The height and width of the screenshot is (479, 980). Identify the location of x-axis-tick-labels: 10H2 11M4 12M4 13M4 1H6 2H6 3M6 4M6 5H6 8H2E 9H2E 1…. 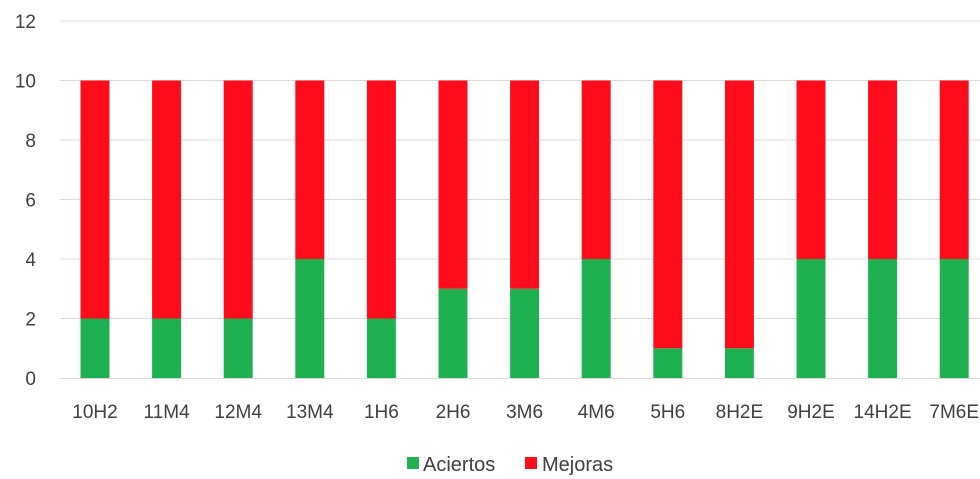
(525, 412).